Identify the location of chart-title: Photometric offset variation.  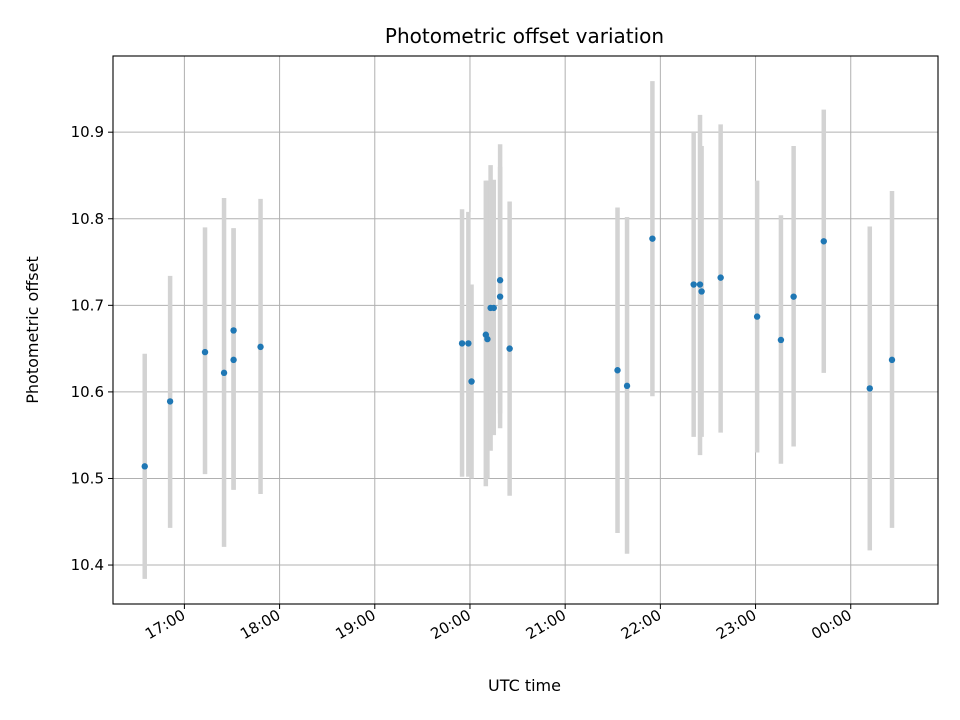
(524, 36).